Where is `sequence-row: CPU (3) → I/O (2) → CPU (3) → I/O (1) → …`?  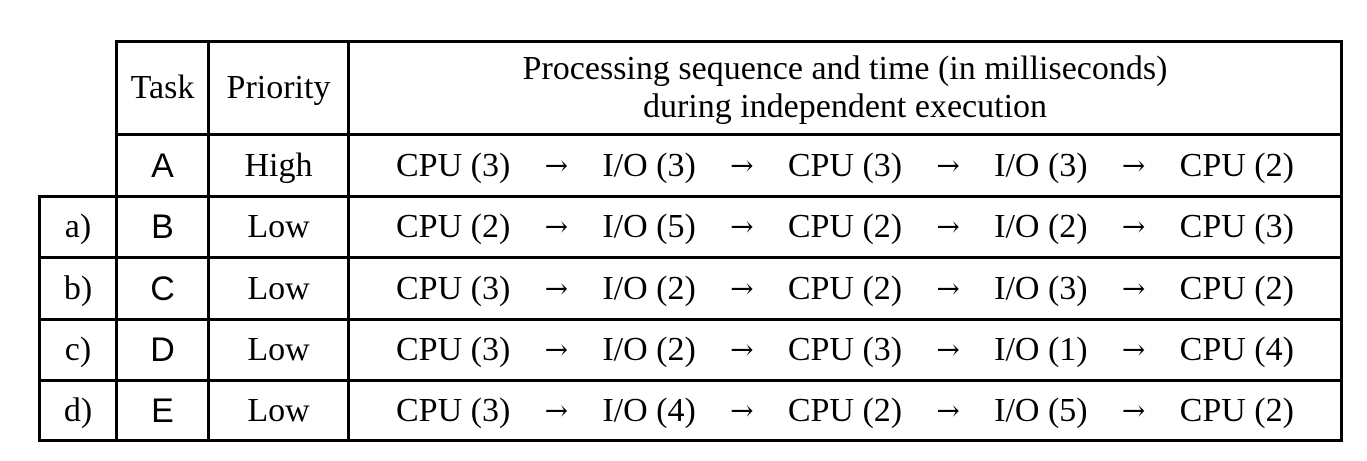
sequence-row: CPU (3) → I/O (2) → CPU (3) → I/O (1) → … is located at coordinates (845, 350).